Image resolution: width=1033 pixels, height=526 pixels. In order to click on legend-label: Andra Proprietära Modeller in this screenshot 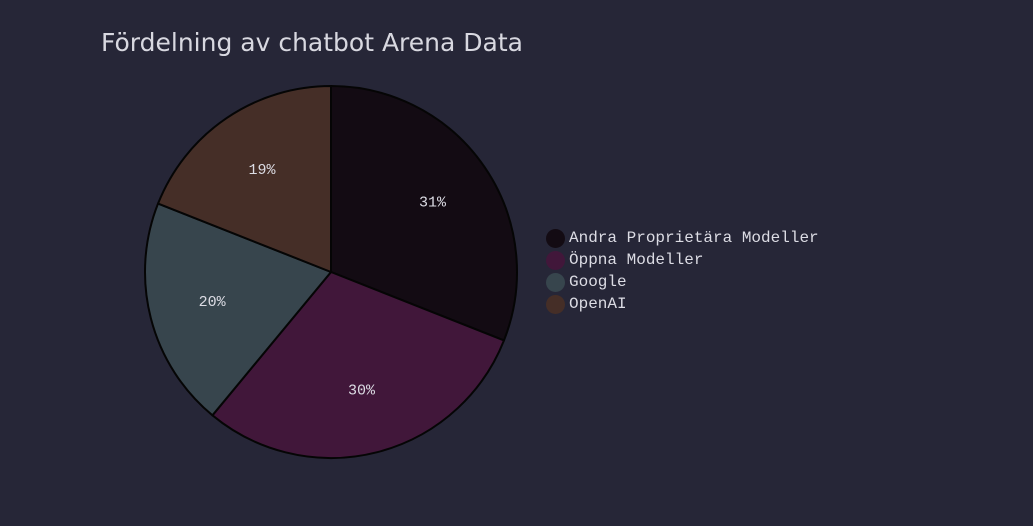, I will do `click(694, 238)`.